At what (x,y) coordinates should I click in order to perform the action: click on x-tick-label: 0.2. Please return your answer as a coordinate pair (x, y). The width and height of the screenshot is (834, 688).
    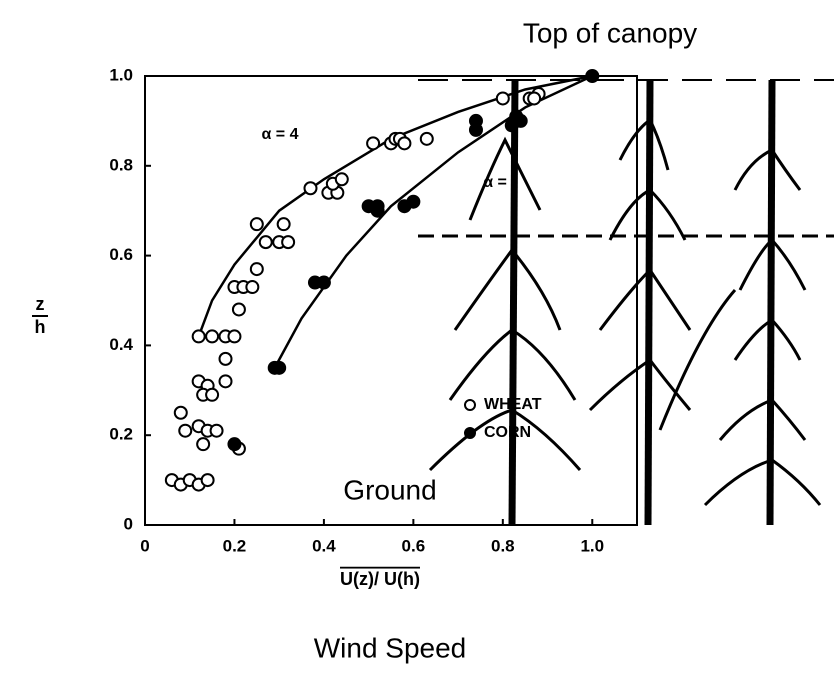
    Looking at the image, I should click on (235, 545).